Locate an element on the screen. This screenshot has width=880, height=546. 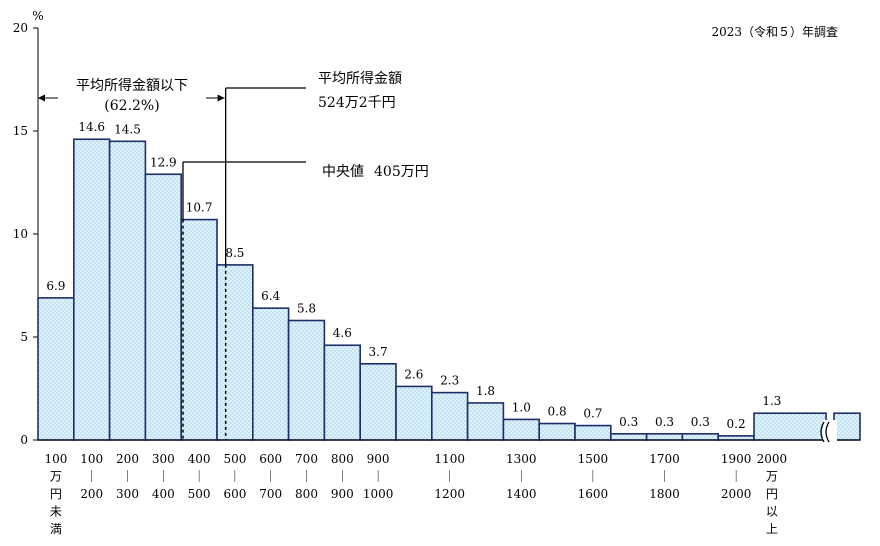
y-tick-label: 15 is located at coordinates (20, 131).